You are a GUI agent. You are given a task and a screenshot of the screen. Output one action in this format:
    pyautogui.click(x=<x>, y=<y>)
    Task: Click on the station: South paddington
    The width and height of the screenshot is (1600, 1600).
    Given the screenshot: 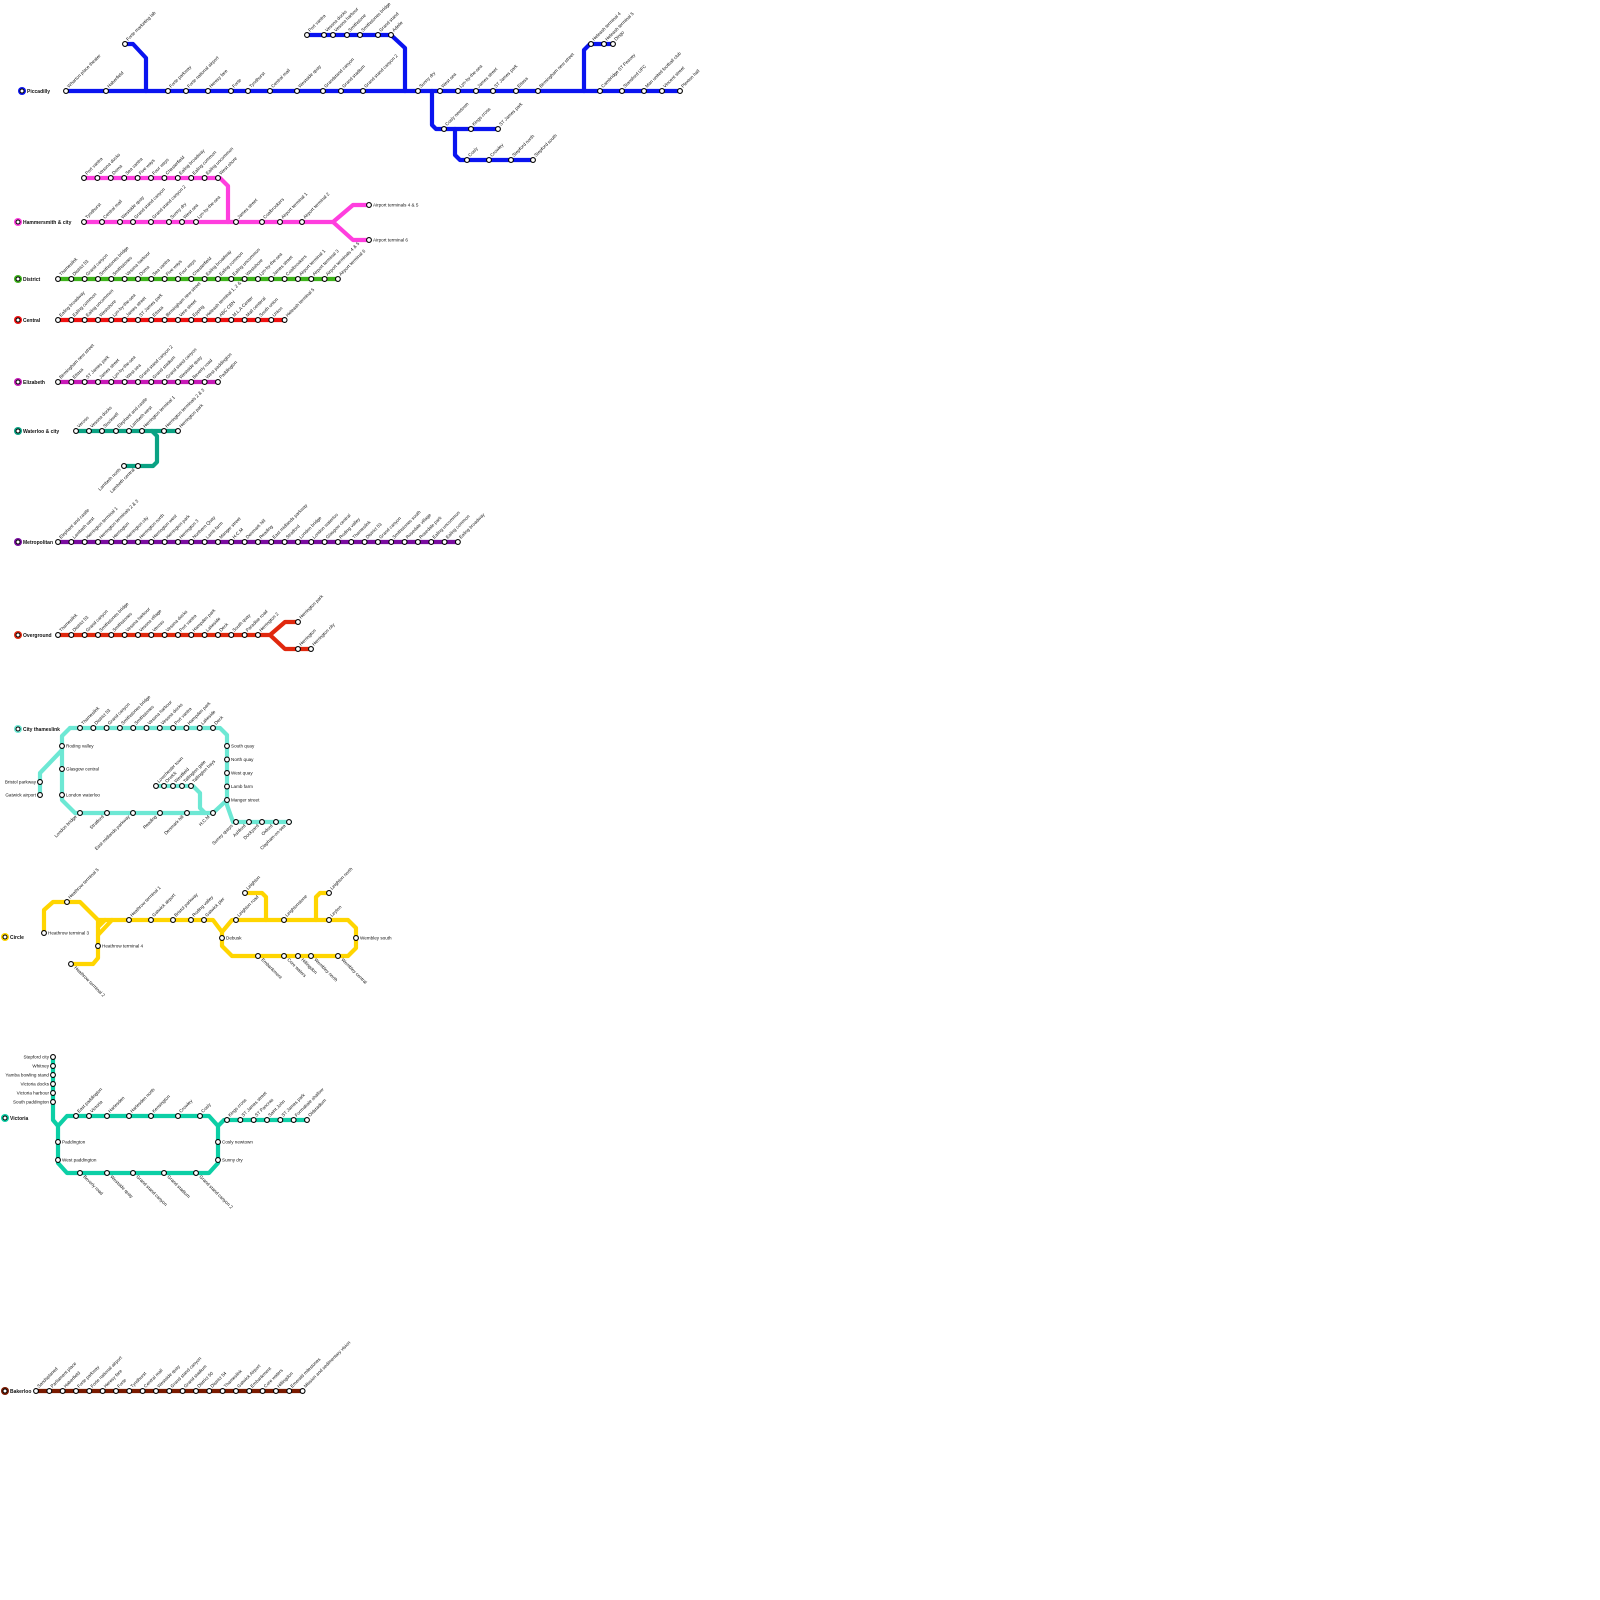 What is the action you would take?
    pyautogui.click(x=34, y=1102)
    